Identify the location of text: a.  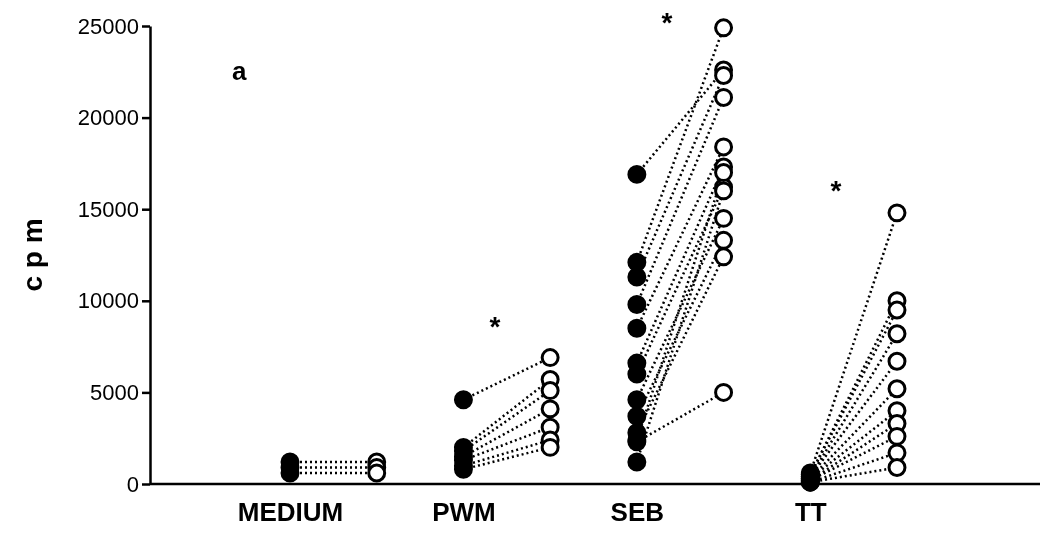
(239, 71).